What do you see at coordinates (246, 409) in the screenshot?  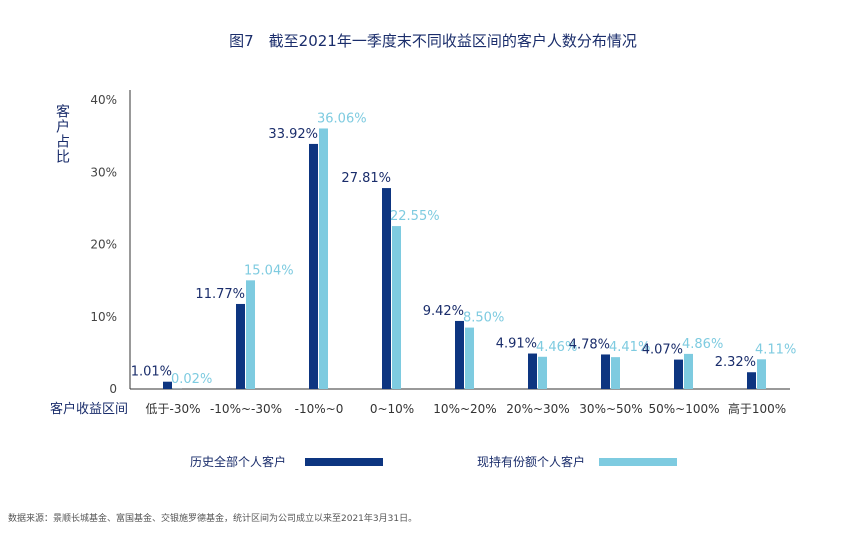 I see `x-tick-label: -10%~-30%` at bounding box center [246, 409].